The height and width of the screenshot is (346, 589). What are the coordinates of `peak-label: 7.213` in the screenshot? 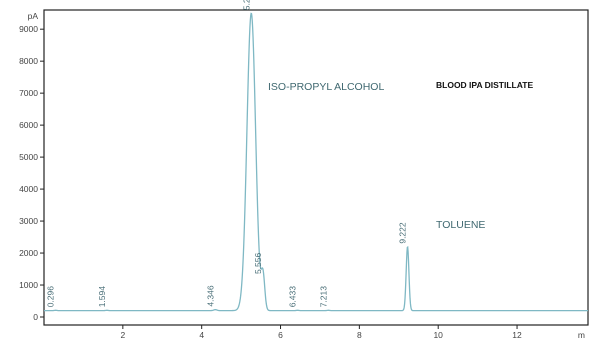 It's located at (323, 297).